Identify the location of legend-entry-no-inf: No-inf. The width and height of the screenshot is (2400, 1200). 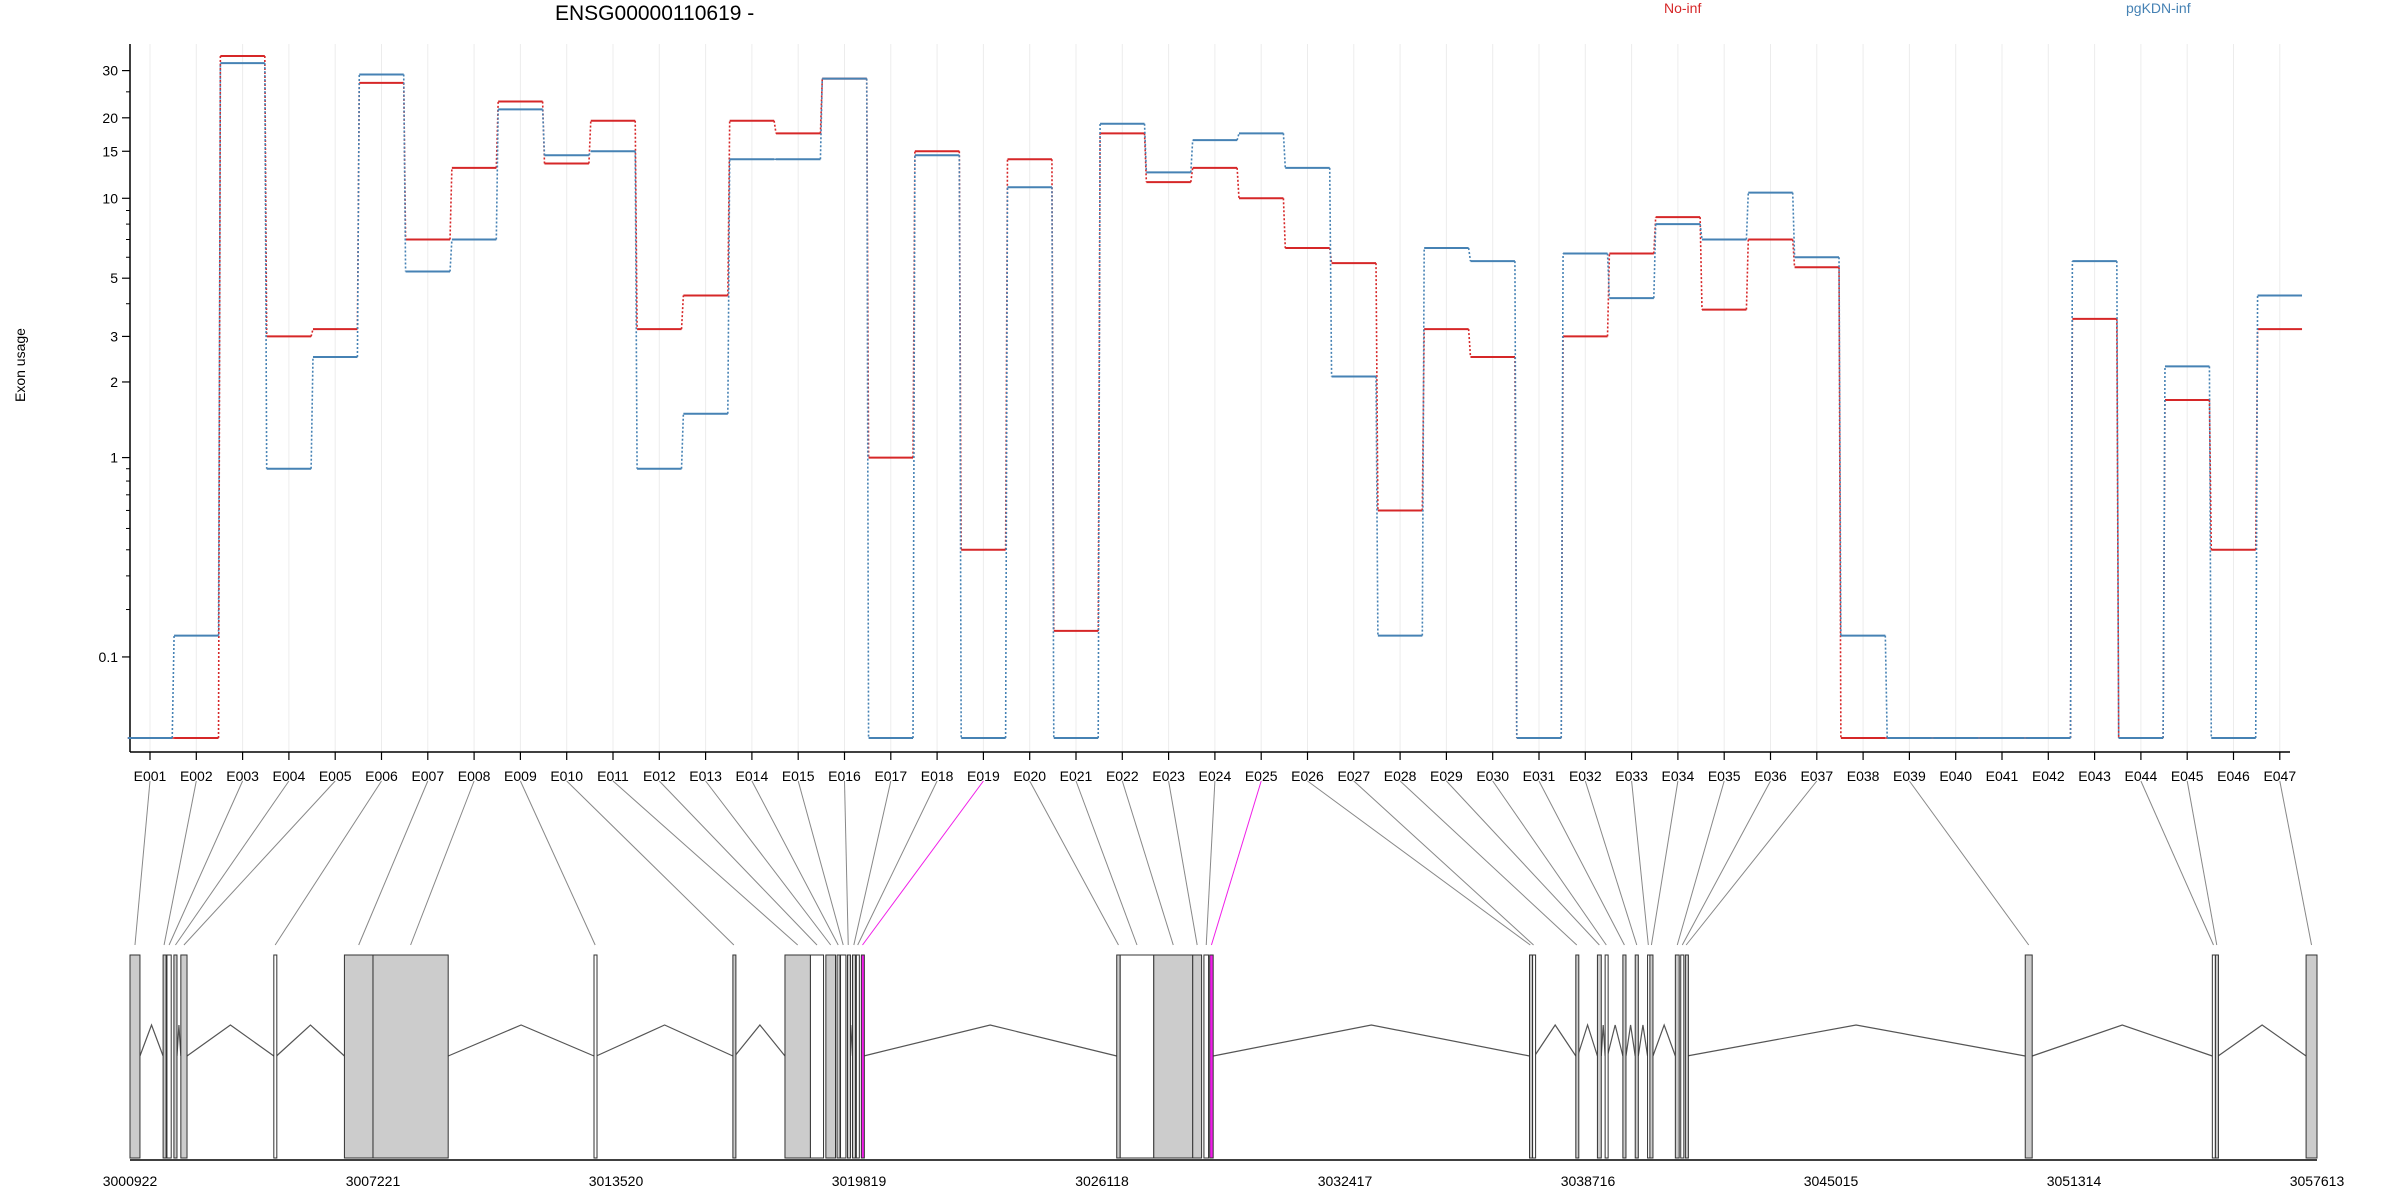
(1683, 8).